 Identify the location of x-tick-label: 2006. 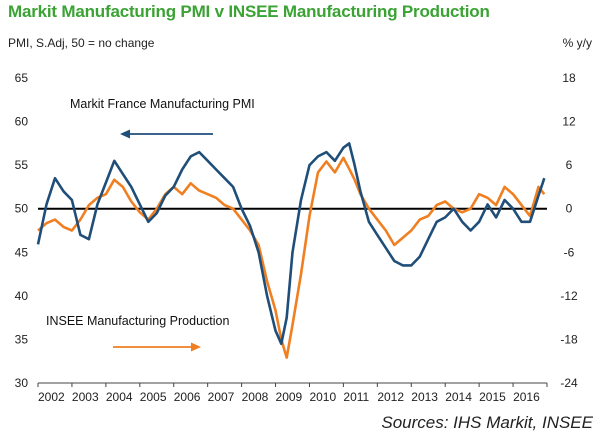
(187, 397).